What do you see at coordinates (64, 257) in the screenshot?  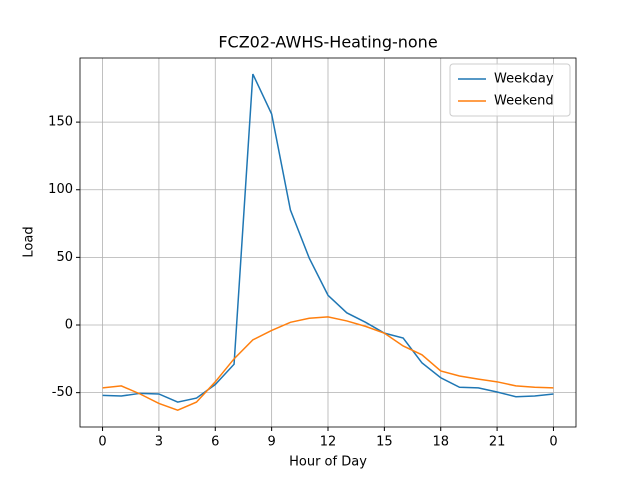 I see `y-tick-label: 50` at bounding box center [64, 257].